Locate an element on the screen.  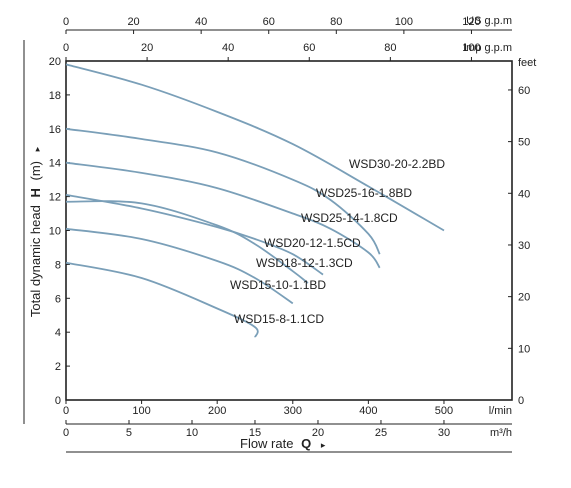
head-m-tick-label: 2 is located at coordinates (58, 367).